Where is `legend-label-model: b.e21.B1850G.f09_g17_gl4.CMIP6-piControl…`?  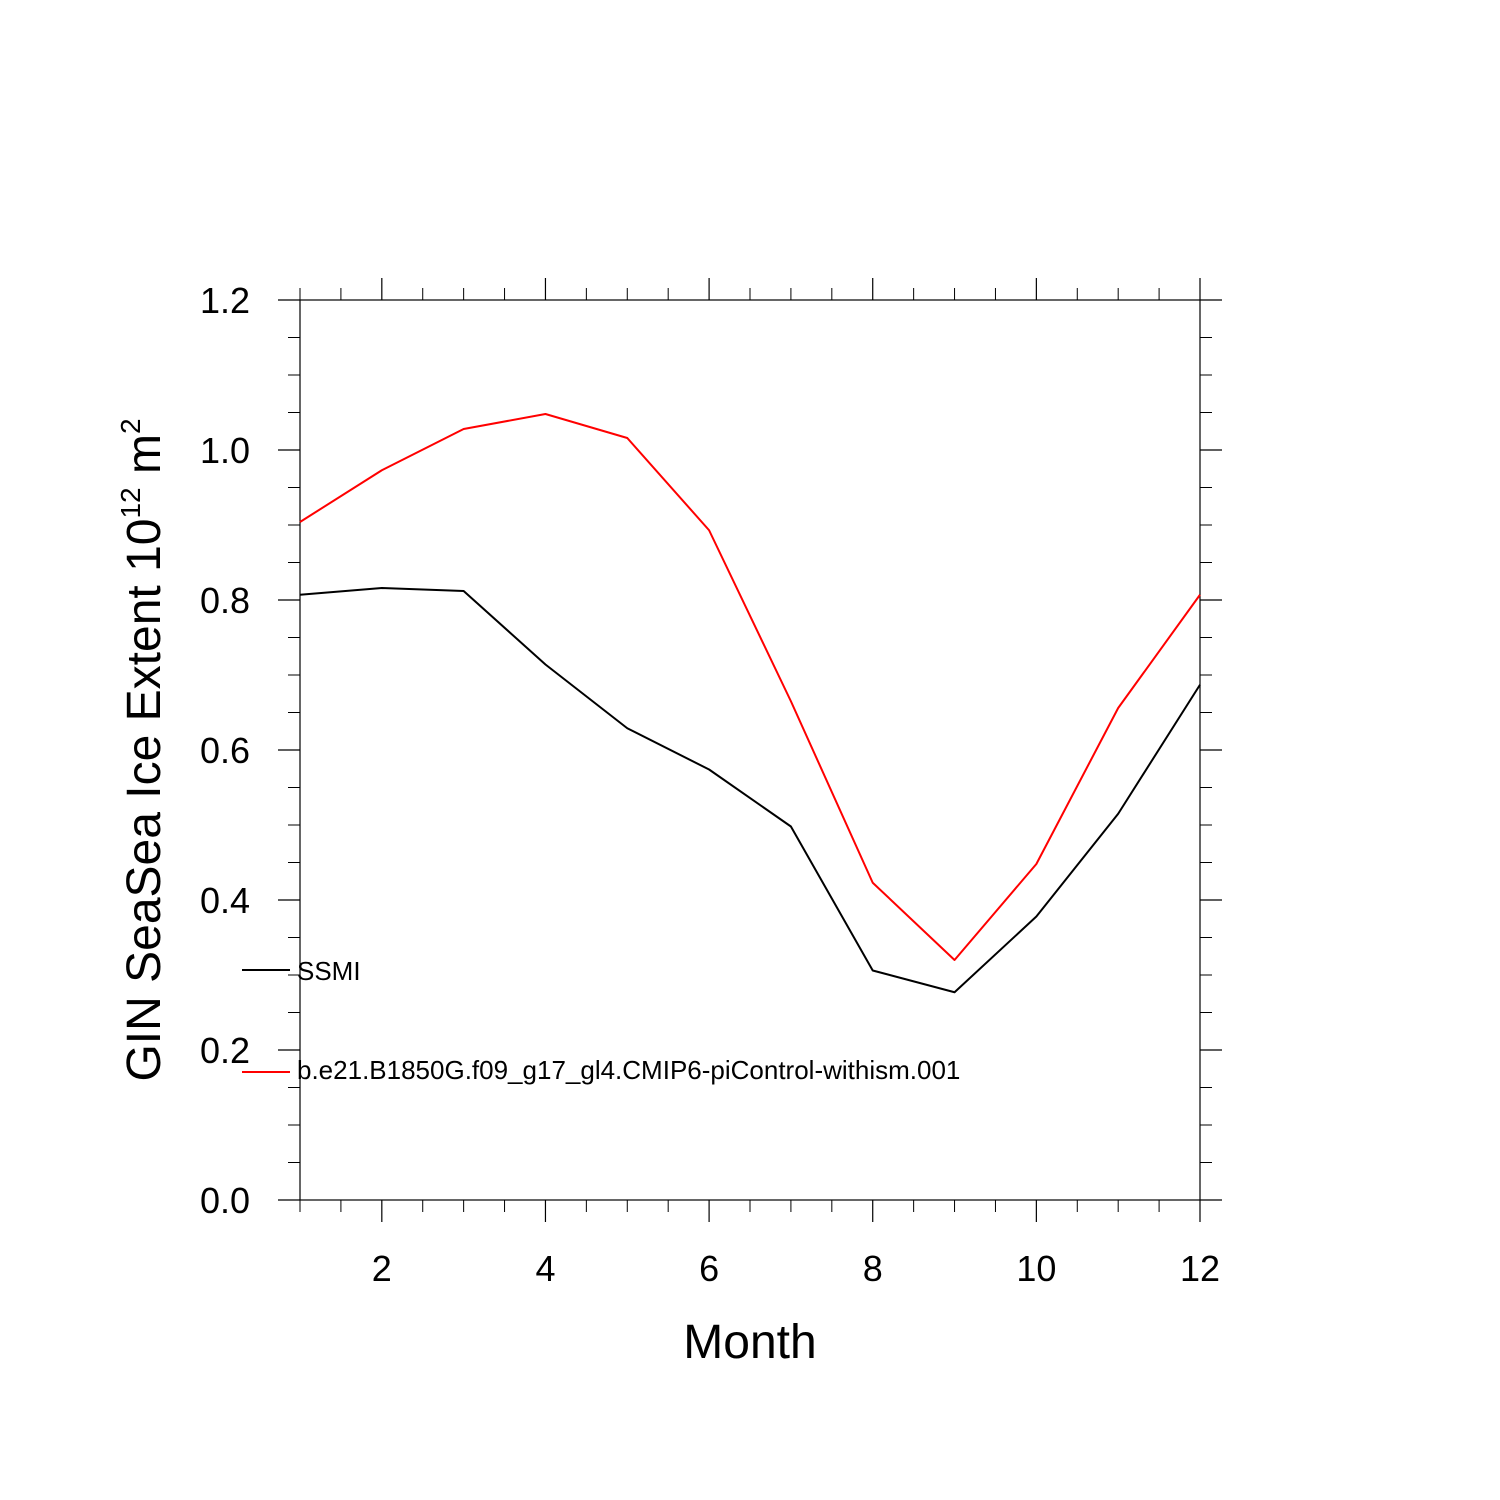 legend-label-model: b.e21.B1850G.f09_g17_gl4.CMIP6-piControl… is located at coordinates (628, 1070).